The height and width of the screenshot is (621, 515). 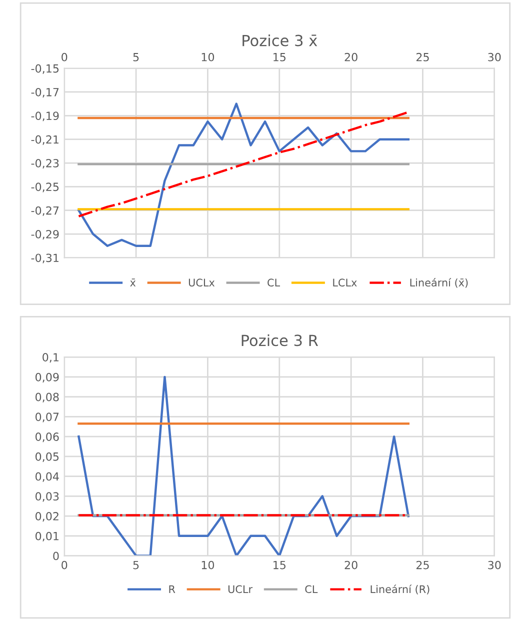 I want to click on legend-label: Lineární (R), so click(x=400, y=589).